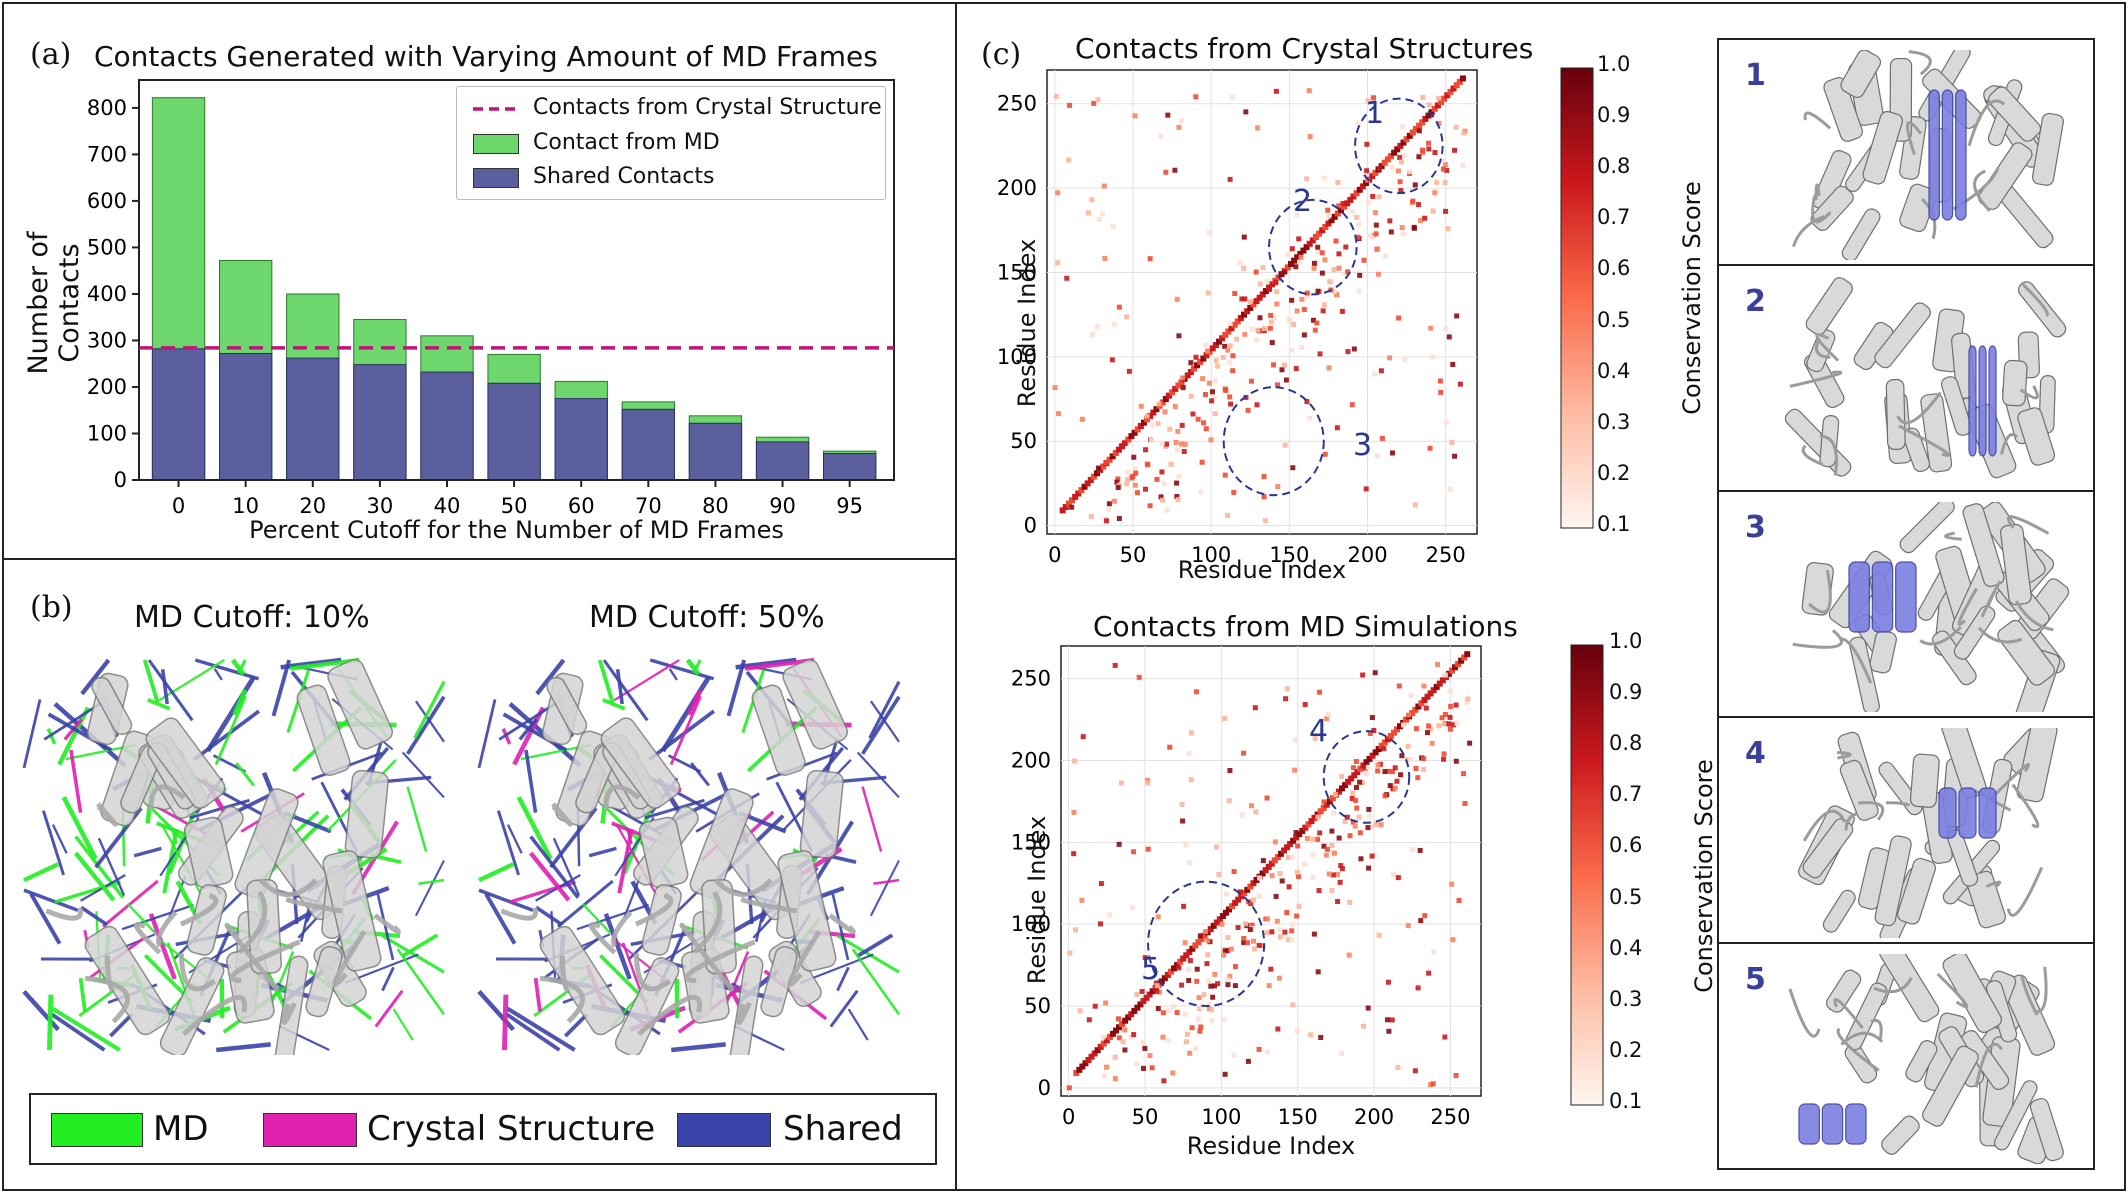  What do you see at coordinates (626, 142) in the screenshot?
I see `legend-md-text: Contact from MD` at bounding box center [626, 142].